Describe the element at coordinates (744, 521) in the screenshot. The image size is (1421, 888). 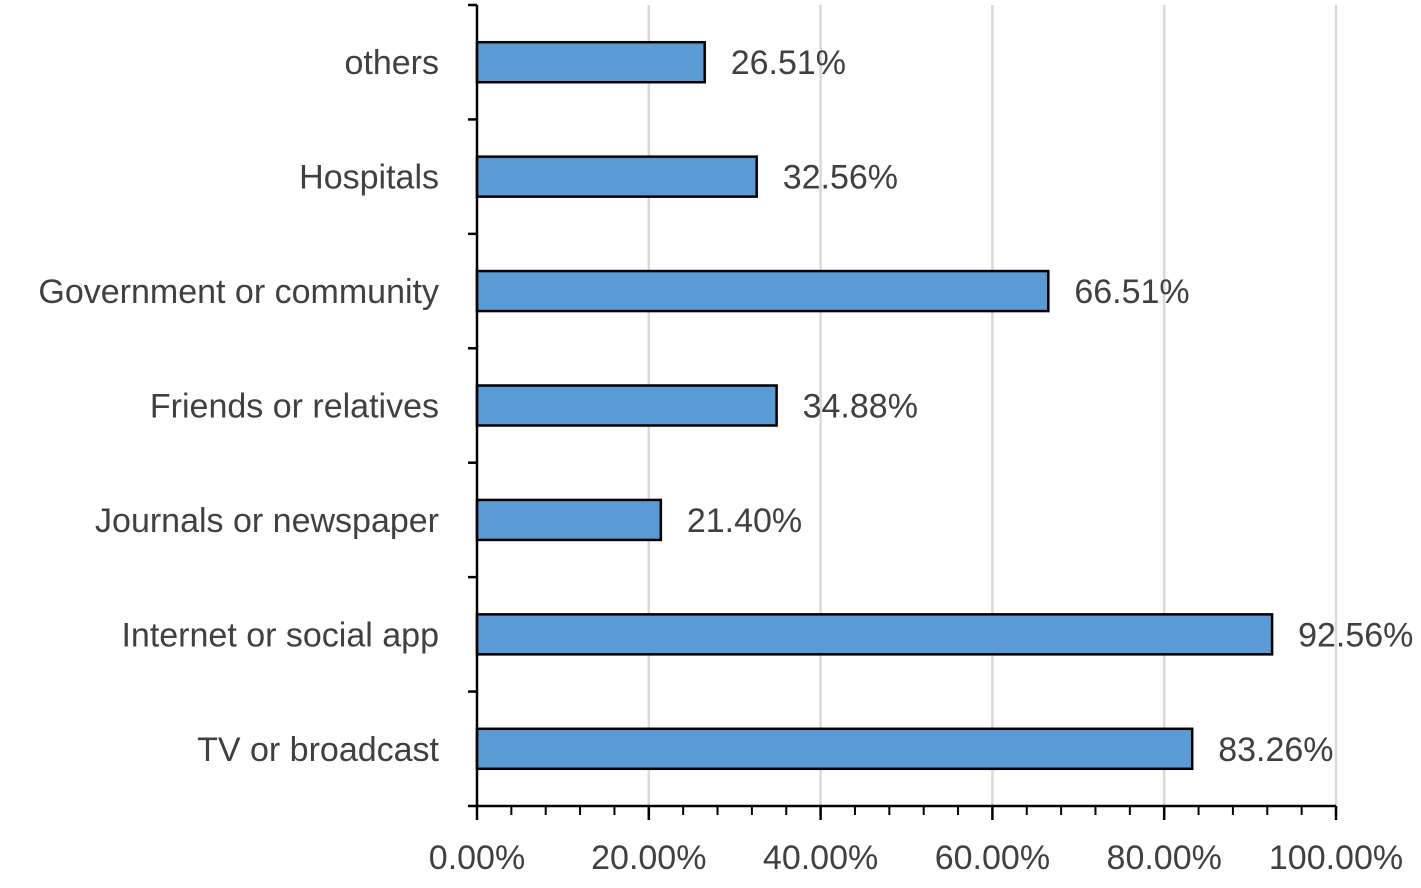
I see `value-label-4: 21.40%` at that location.